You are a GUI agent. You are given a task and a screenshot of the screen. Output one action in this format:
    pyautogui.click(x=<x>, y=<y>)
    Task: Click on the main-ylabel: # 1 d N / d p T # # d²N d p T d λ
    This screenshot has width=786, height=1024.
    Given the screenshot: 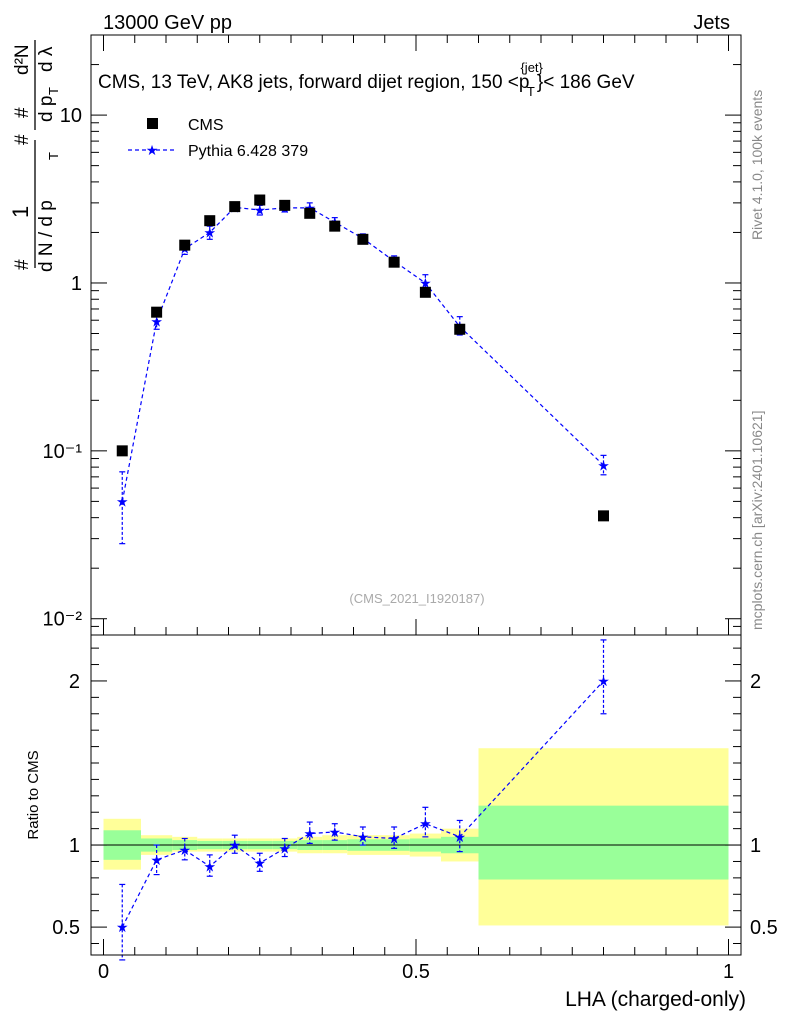 What is the action you would take?
    pyautogui.click(x=34, y=156)
    